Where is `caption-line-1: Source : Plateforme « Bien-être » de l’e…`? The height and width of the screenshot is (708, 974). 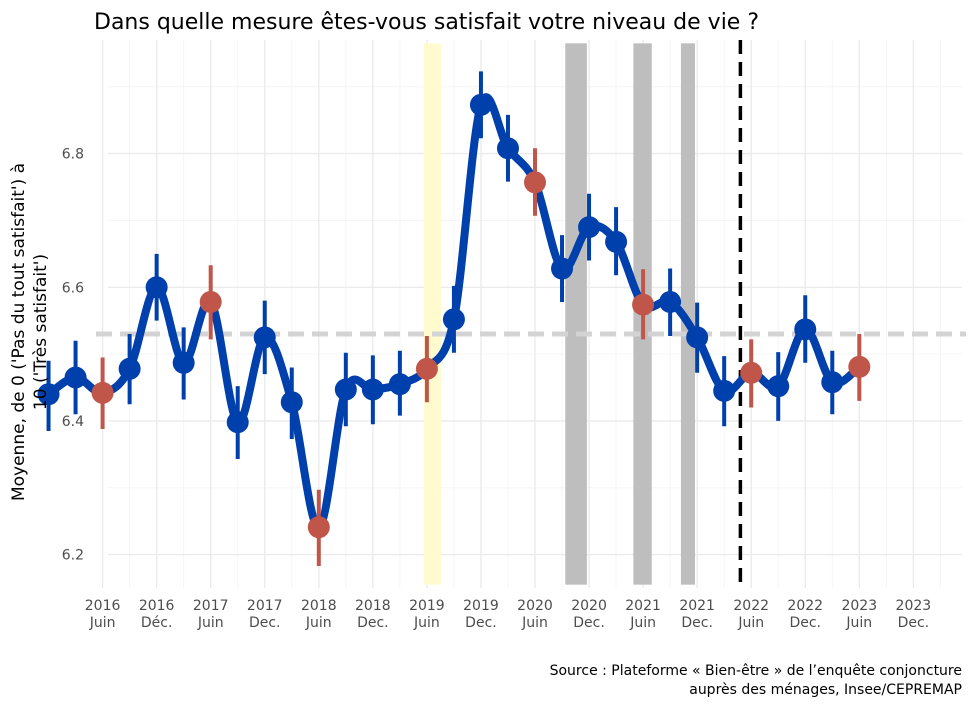 caption-line-1: Source : Plateforme « Bien-être » de l’e… is located at coordinates (756, 671).